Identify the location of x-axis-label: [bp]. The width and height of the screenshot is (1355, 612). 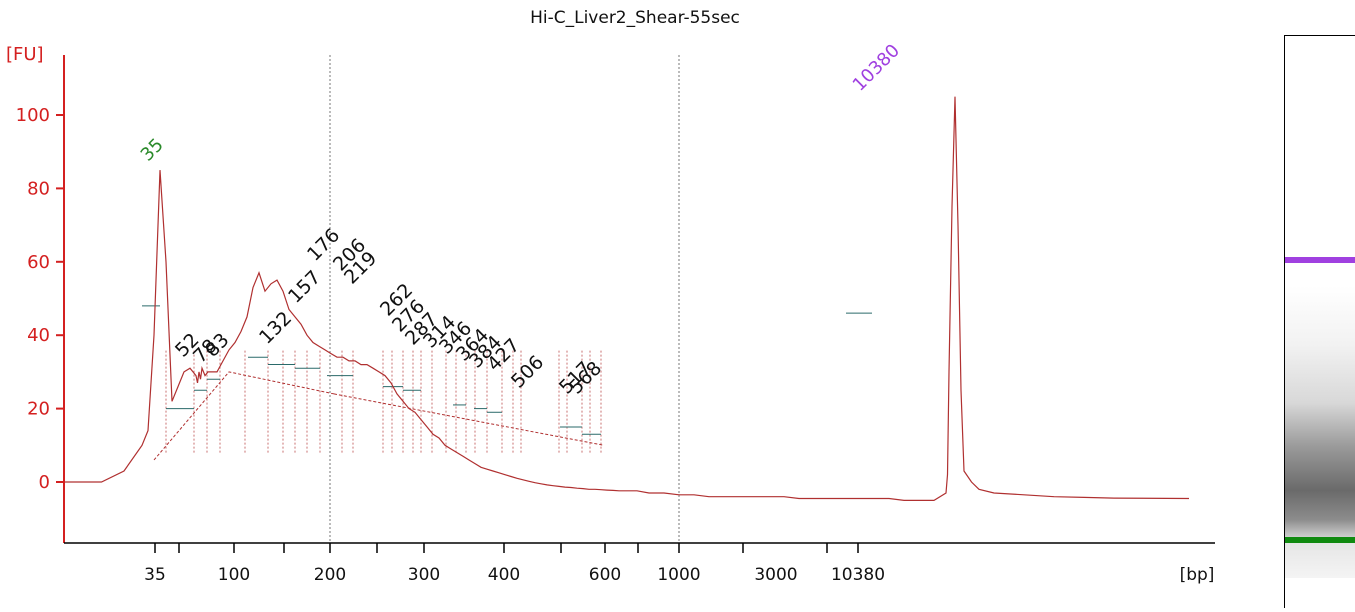
(1197, 575).